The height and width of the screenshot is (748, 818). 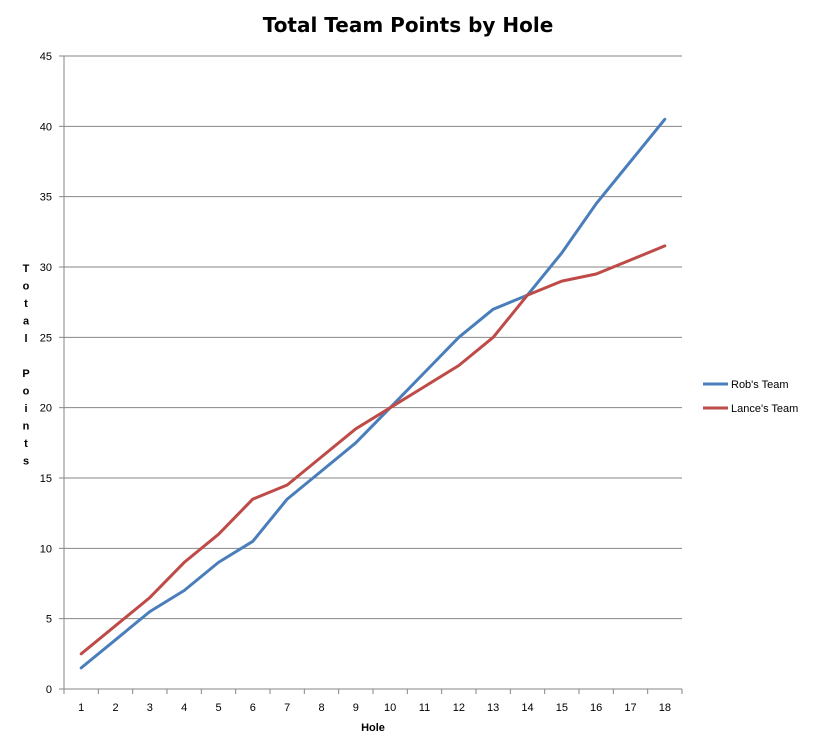 I want to click on x-tick-label: 6, so click(x=253, y=708).